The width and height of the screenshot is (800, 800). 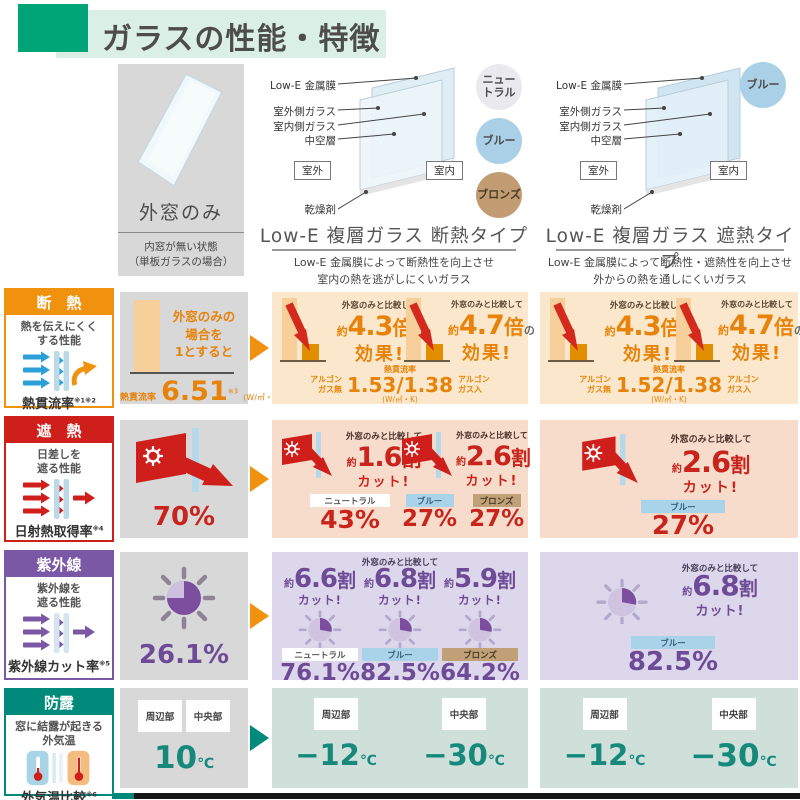 I want to click on temp-tag-edge: 周辺部, so click(x=336, y=714).